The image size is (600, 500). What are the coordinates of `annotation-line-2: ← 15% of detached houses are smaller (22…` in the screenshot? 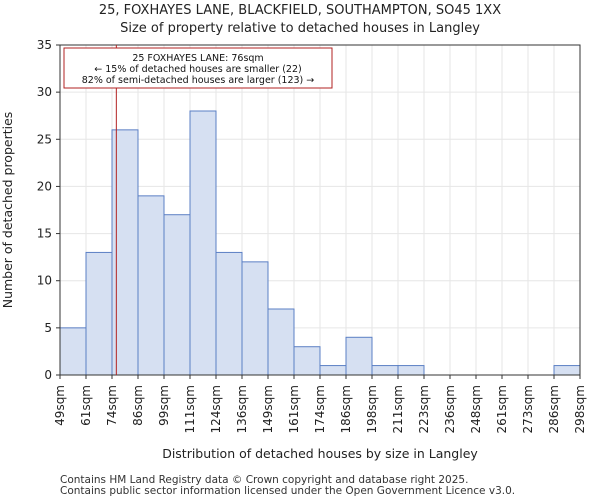 It's located at (197, 69).